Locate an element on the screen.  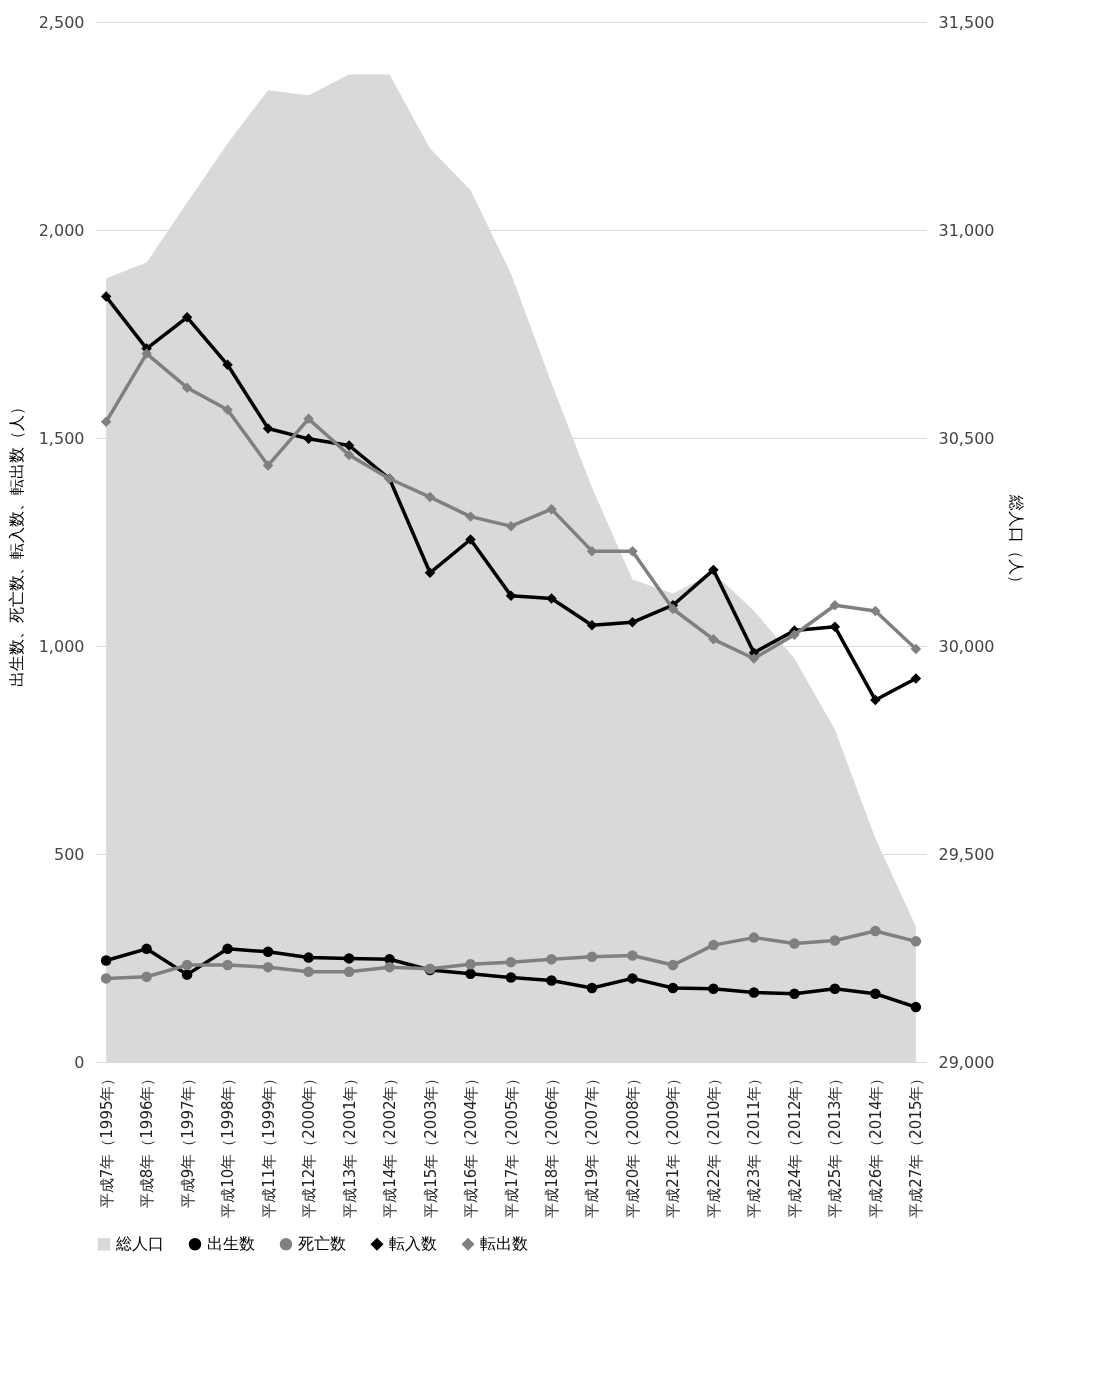
x-tick-label: 平成23年（2011年） is located at coordinates (754, 1144).